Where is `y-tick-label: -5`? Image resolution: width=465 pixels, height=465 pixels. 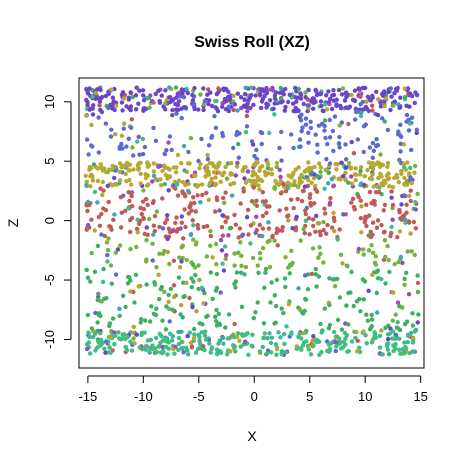
y-tick-label: -5 is located at coordinates (49, 280).